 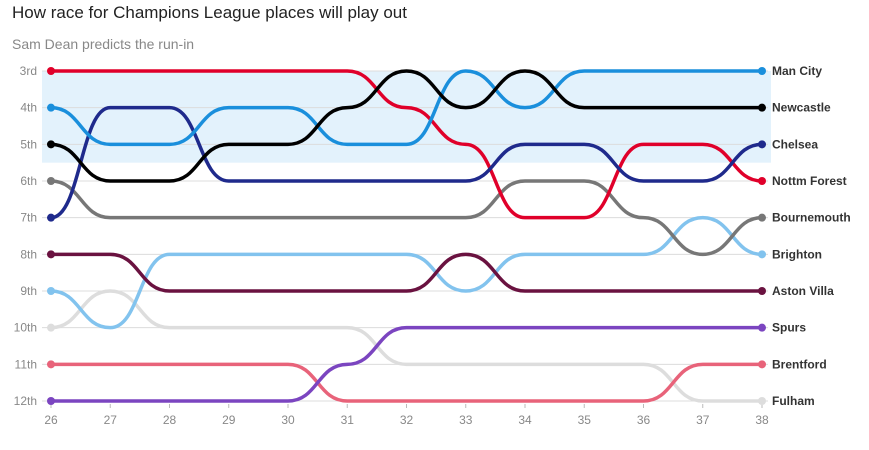 What do you see at coordinates (103, 44) in the screenshot?
I see `chart-subtitle: Sam Dean predicts the run-in` at bounding box center [103, 44].